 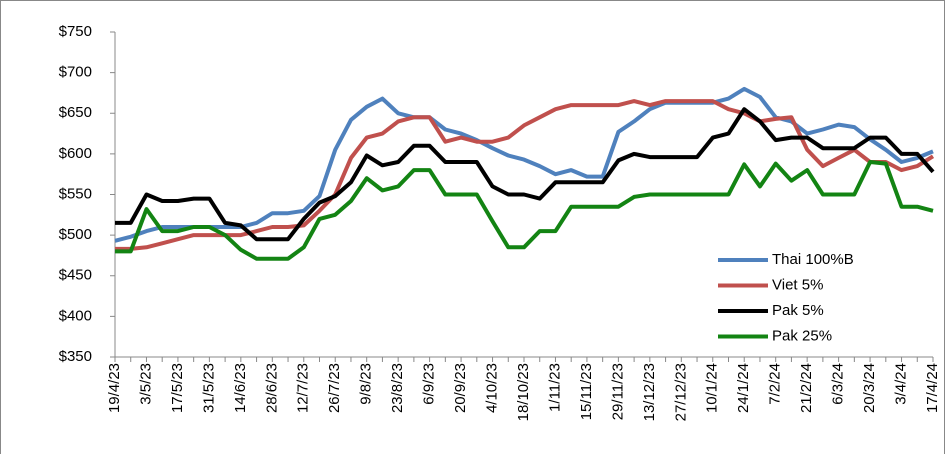 What do you see at coordinates (271, 388) in the screenshot?
I see `x-tick-label: 28/6/23` at bounding box center [271, 388].